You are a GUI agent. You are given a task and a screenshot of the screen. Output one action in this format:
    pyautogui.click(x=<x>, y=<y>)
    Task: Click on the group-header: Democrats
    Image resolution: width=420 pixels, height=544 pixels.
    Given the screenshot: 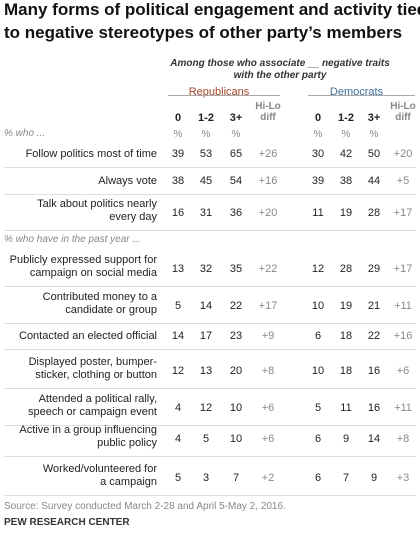 What is the action you would take?
    pyautogui.click(x=356, y=92)
    